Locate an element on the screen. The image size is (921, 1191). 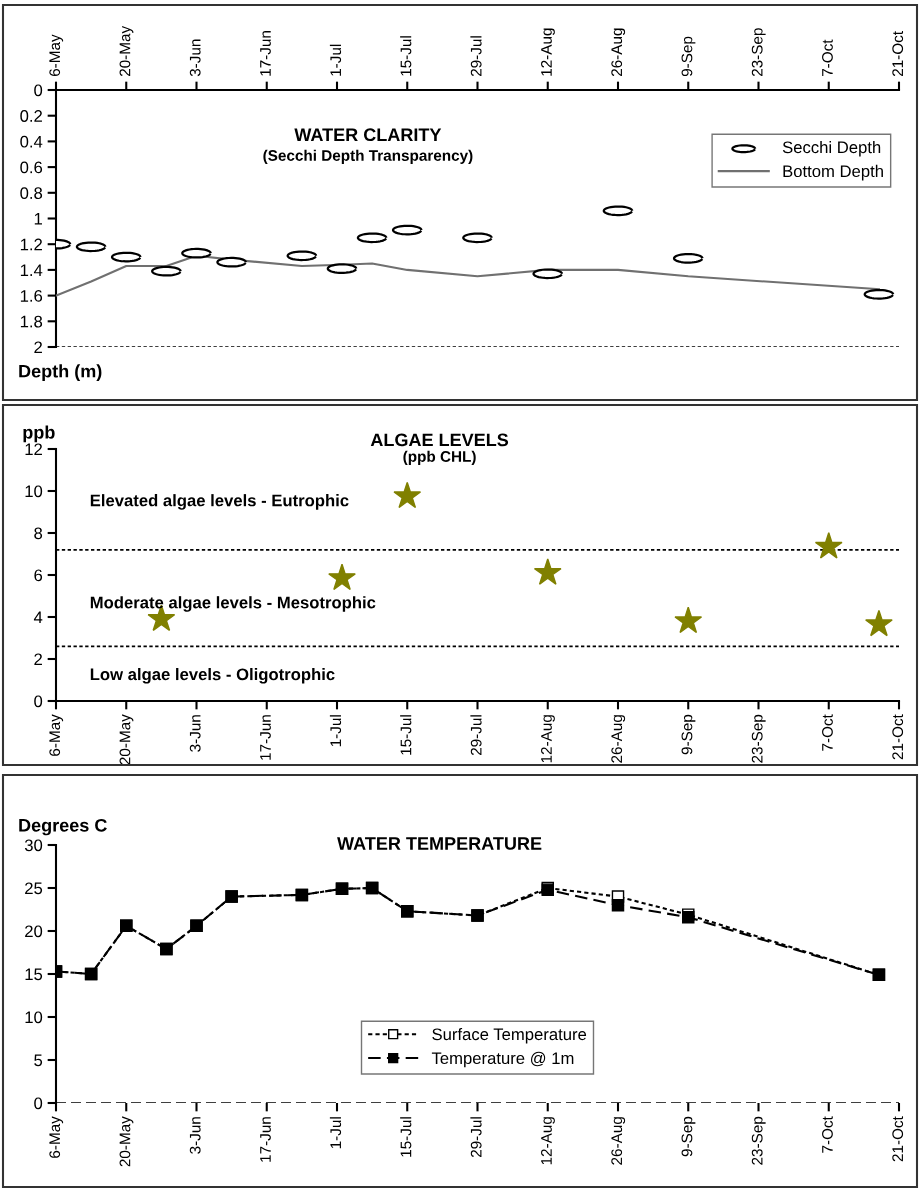
y-tick-label: 4 is located at coordinates (38, 617).